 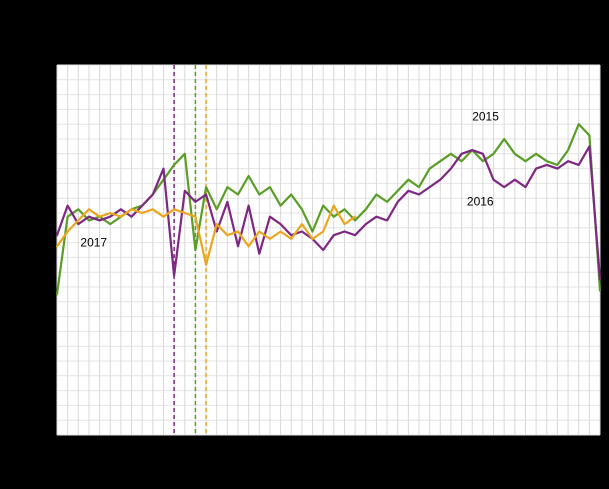 What do you see at coordinates (485, 117) in the screenshot?
I see `annotation-2015: 2015` at bounding box center [485, 117].